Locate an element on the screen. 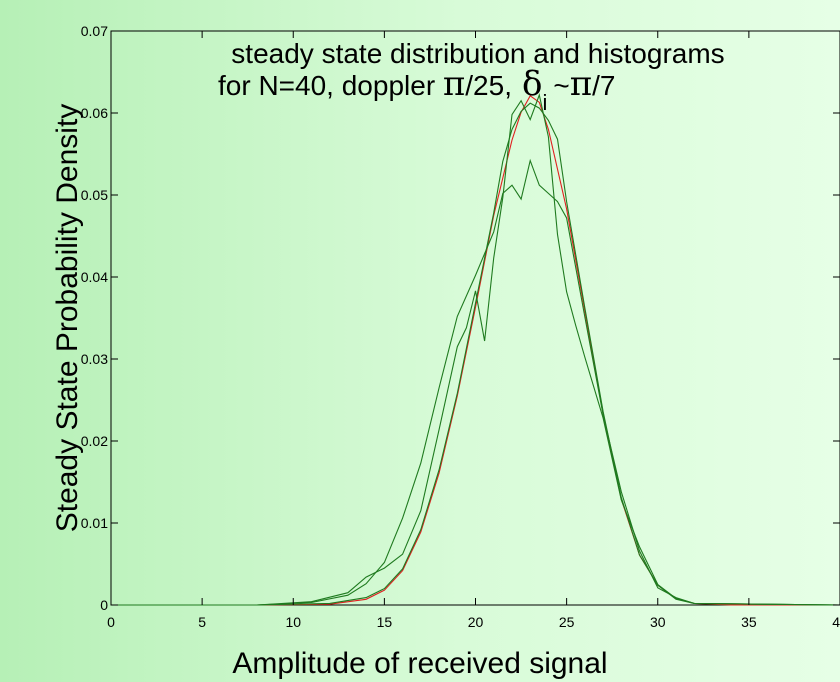  y-tick-label: 0 is located at coordinates (104, 605).